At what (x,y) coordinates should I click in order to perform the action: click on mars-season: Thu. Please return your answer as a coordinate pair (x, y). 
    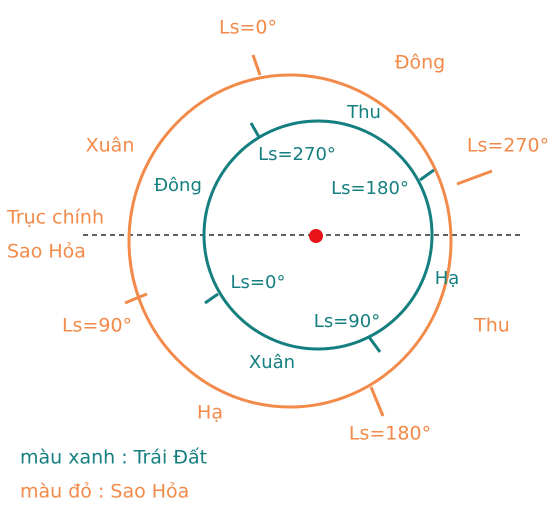
    Looking at the image, I should click on (491, 326).